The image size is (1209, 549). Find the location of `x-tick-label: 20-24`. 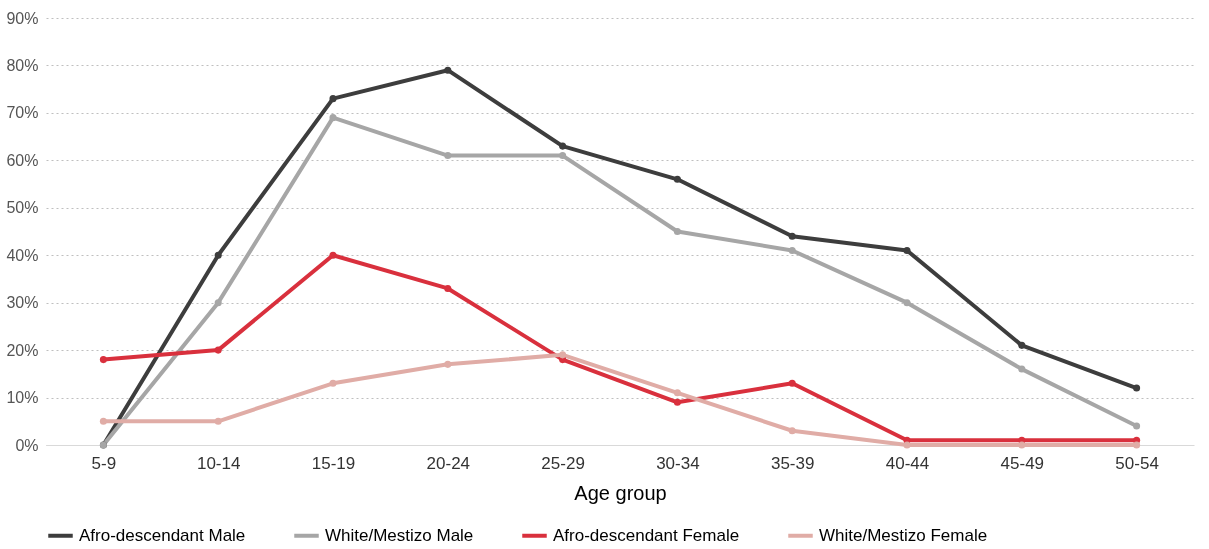

x-tick-label: 20-24 is located at coordinates (448, 463).